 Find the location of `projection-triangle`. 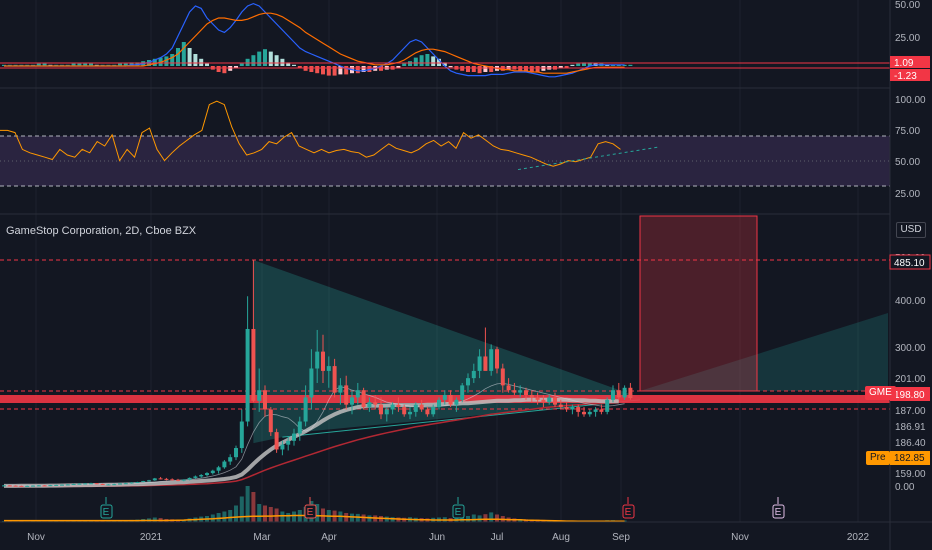

projection-triangle is located at coordinates (764, 352).